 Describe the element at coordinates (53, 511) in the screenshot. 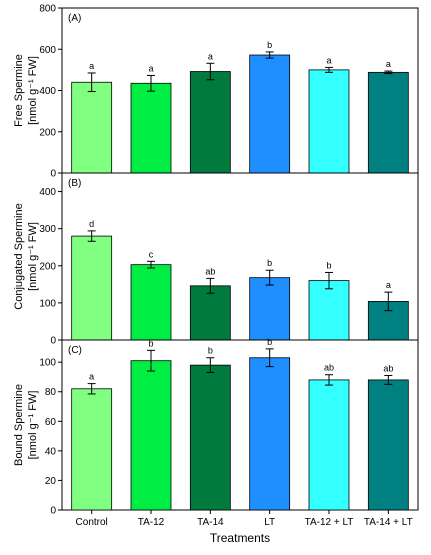

I see `y-tick-label-2-0: 0` at that location.